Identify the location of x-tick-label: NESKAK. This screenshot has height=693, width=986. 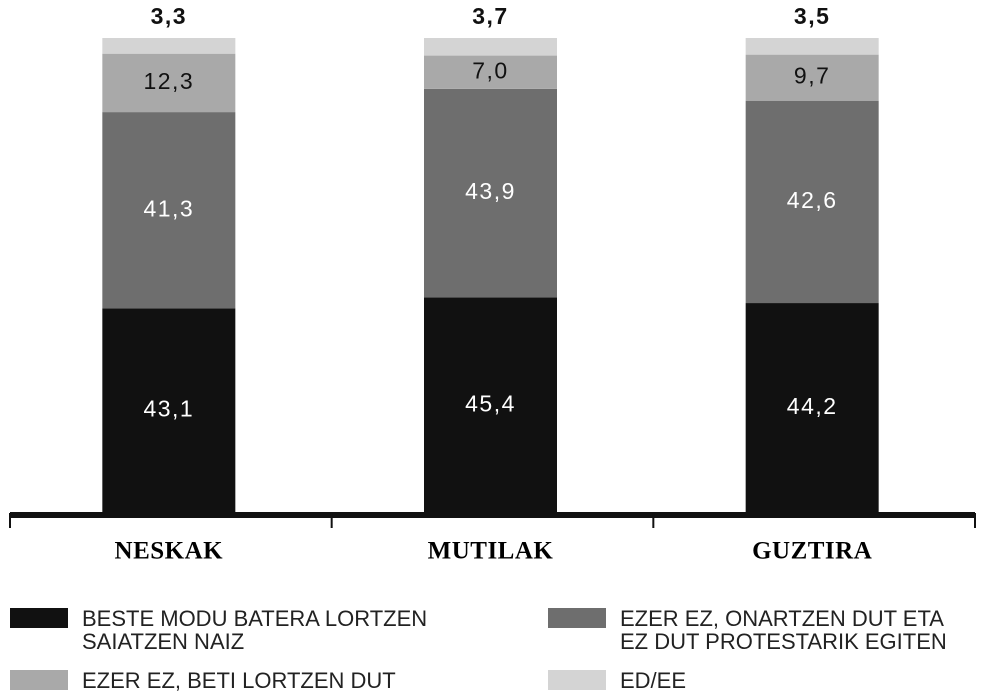
(169, 551).